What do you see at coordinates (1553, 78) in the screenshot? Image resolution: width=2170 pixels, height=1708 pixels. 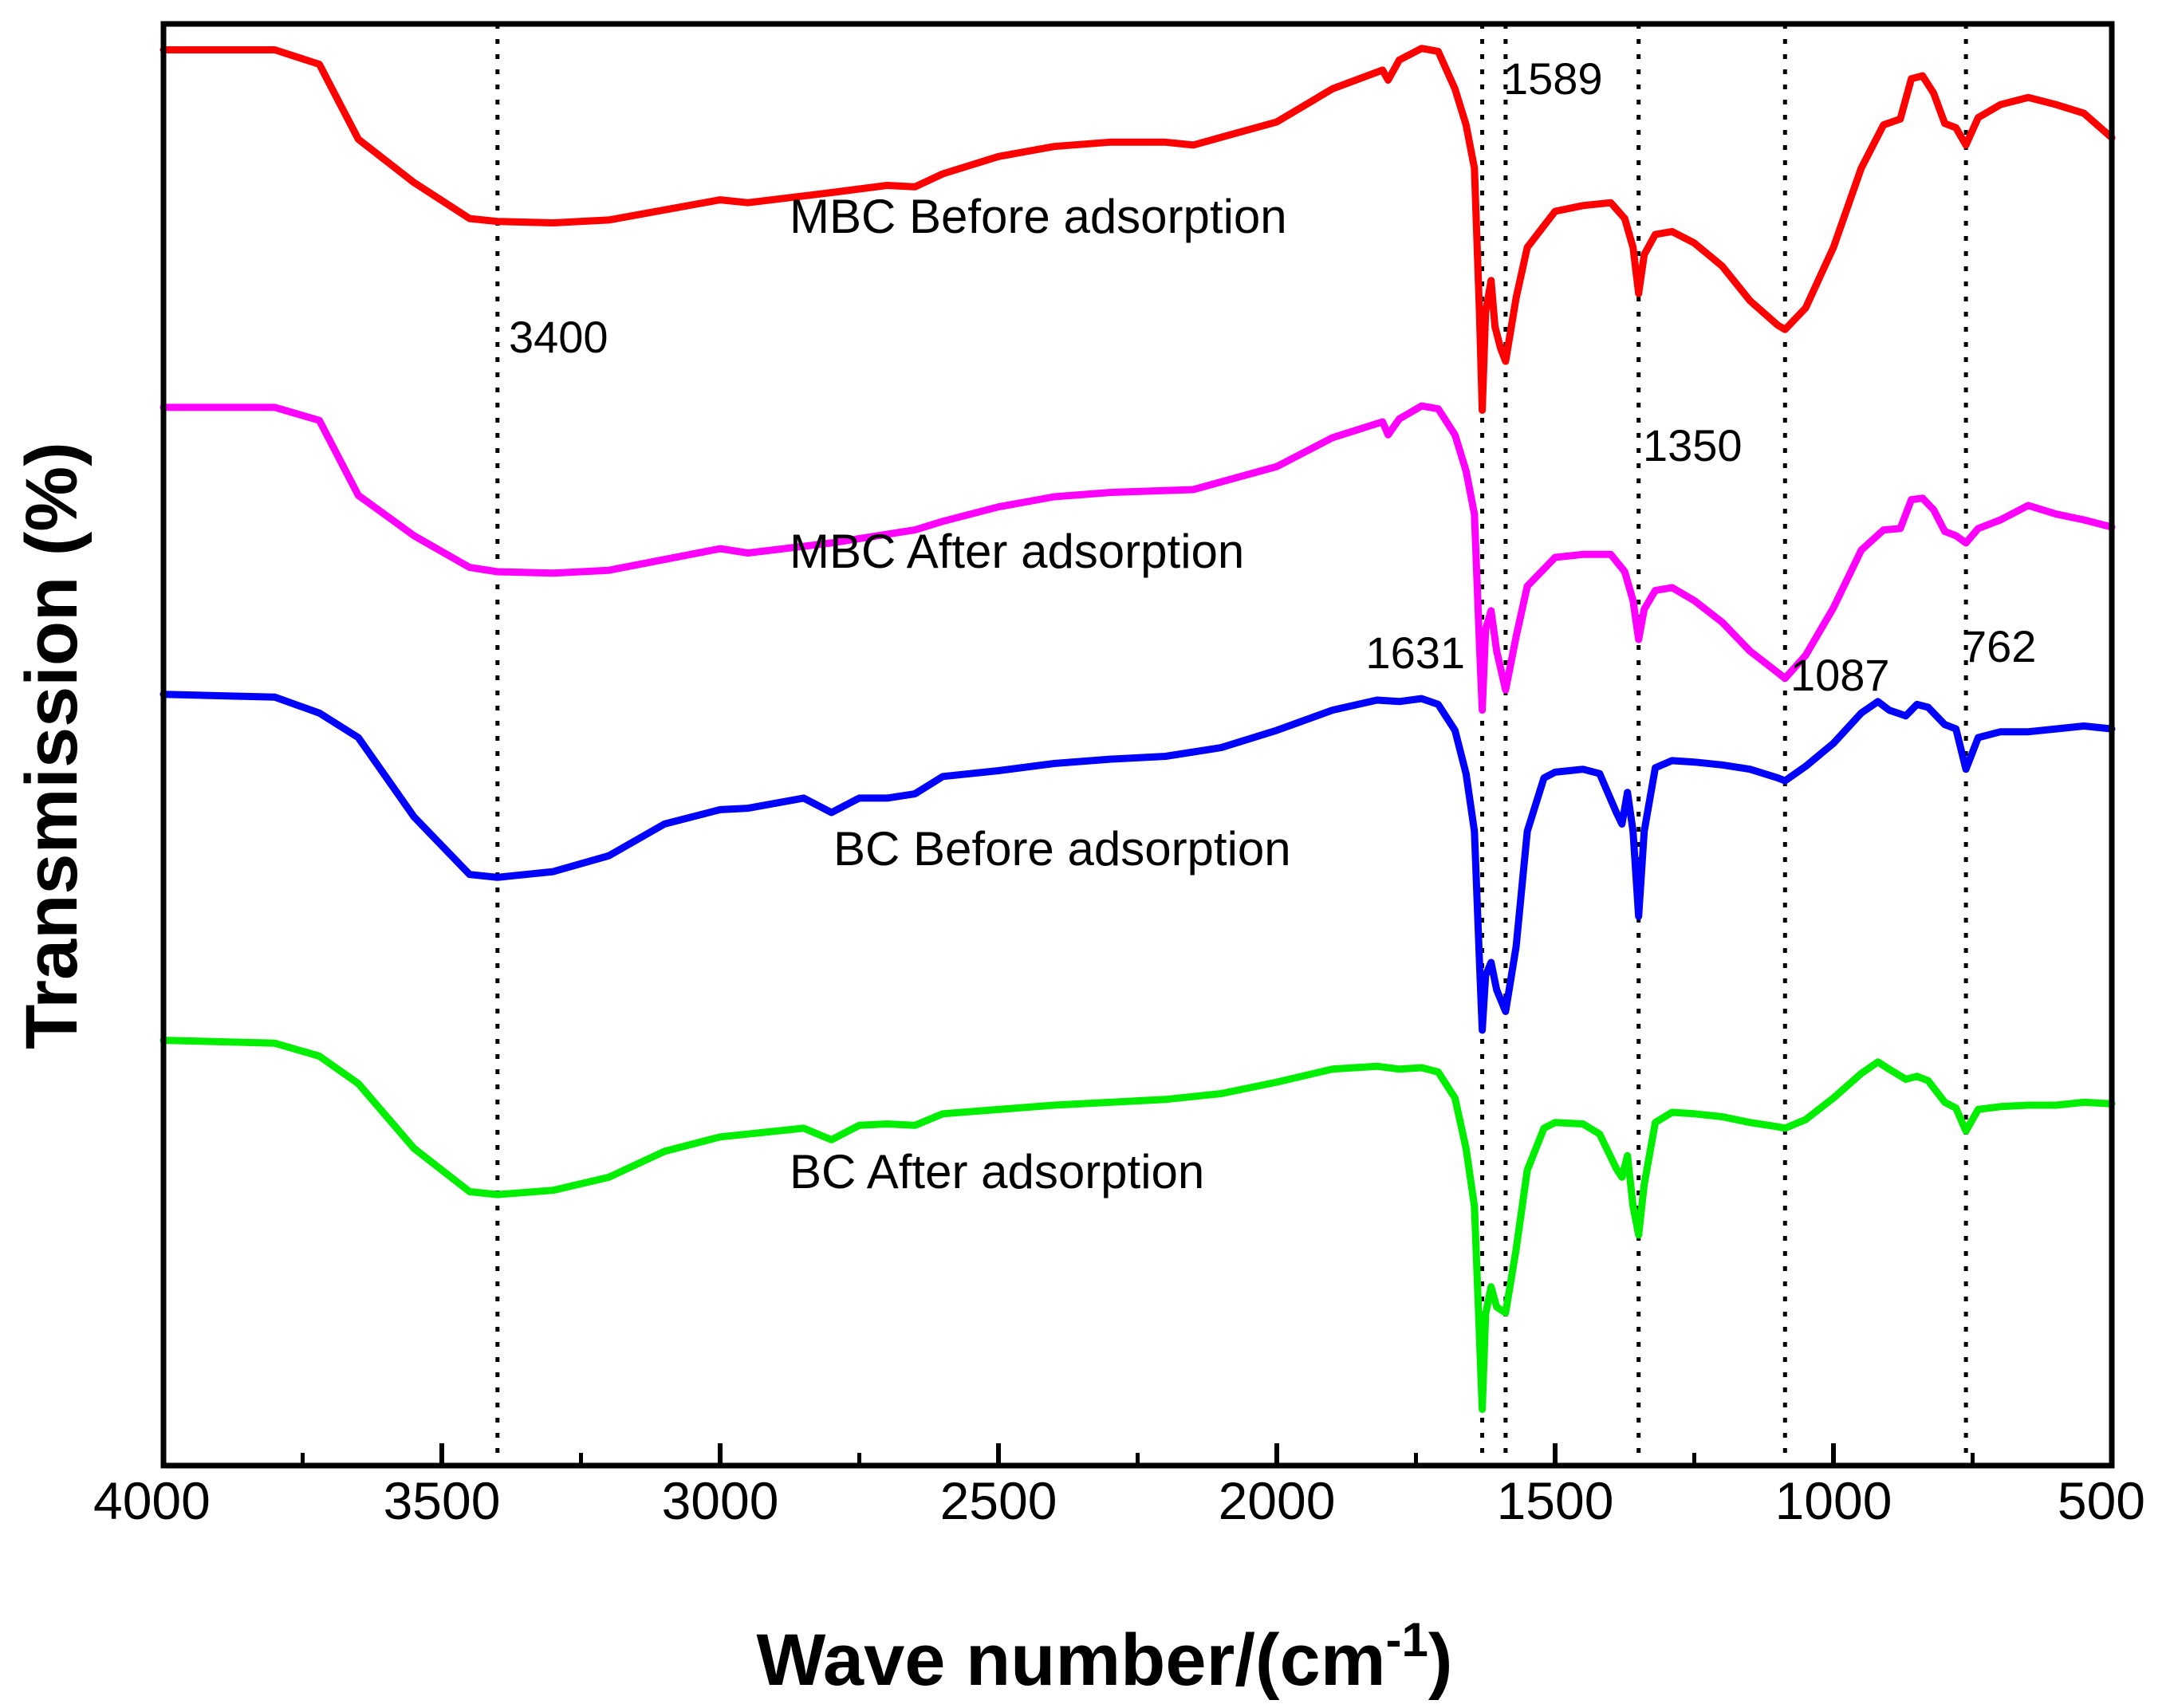 I see `peak-label-1589: 1589` at bounding box center [1553, 78].